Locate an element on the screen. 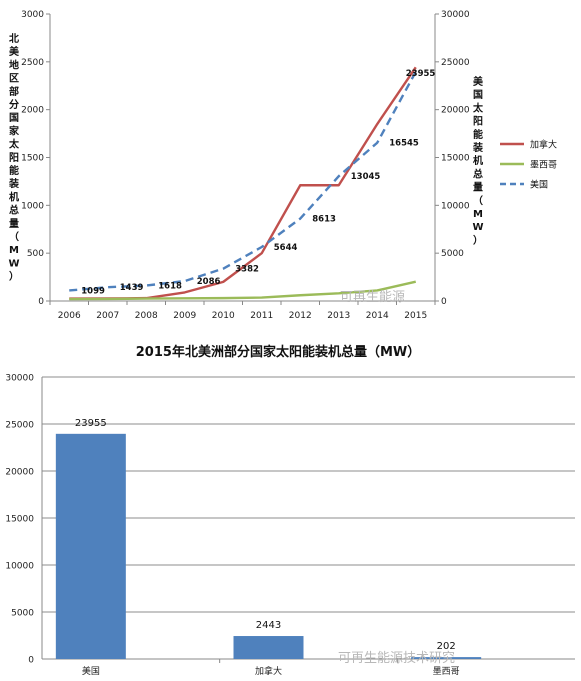 The width and height of the screenshot is (581, 681). y-tick-label: 25000 is located at coordinates (19, 426).